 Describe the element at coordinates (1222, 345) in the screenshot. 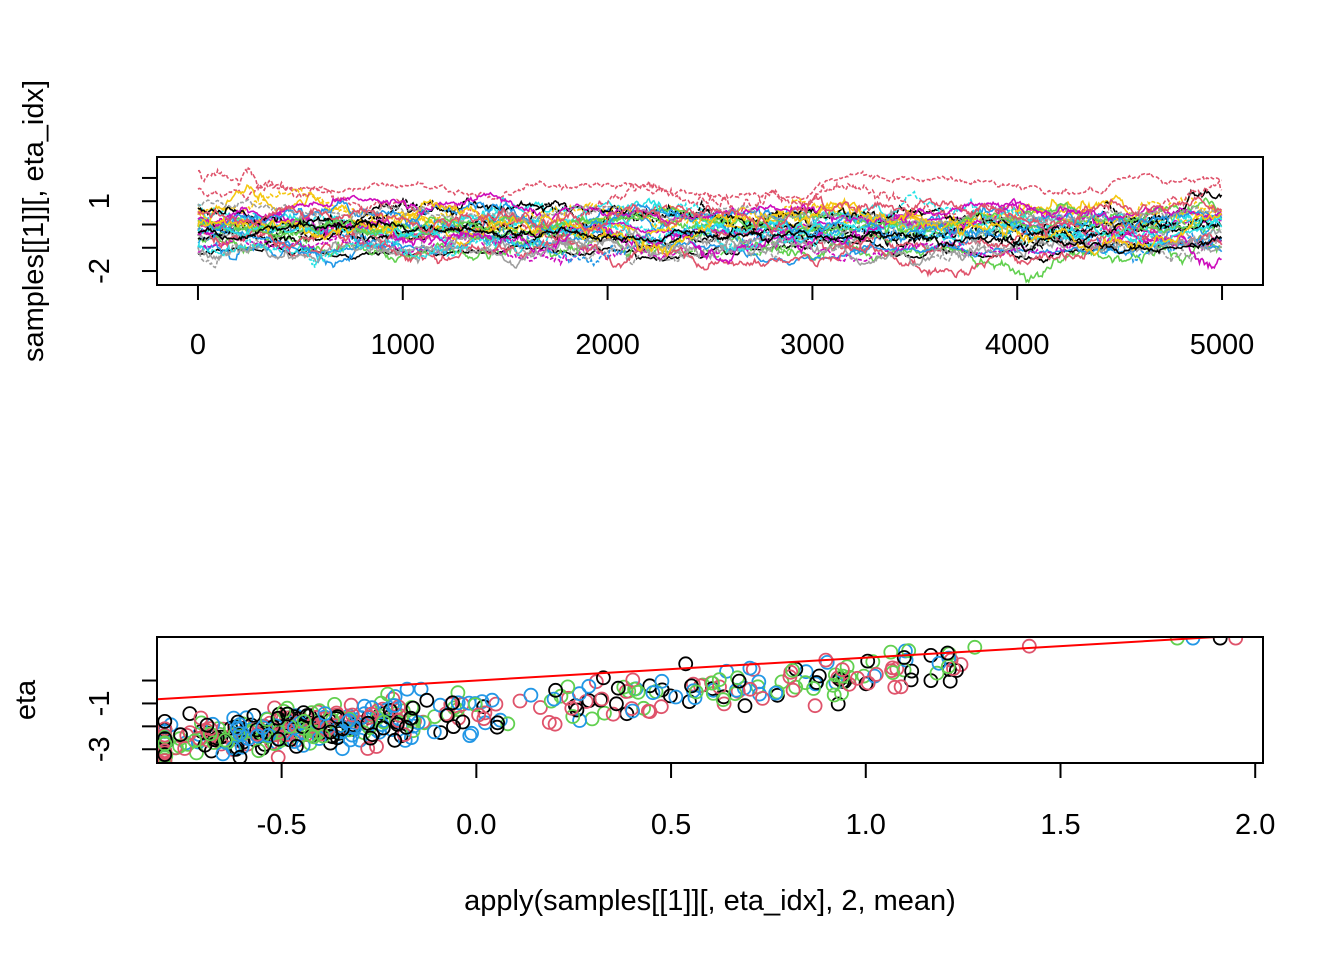

I see `trace-x-tick-label: 5000` at that location.